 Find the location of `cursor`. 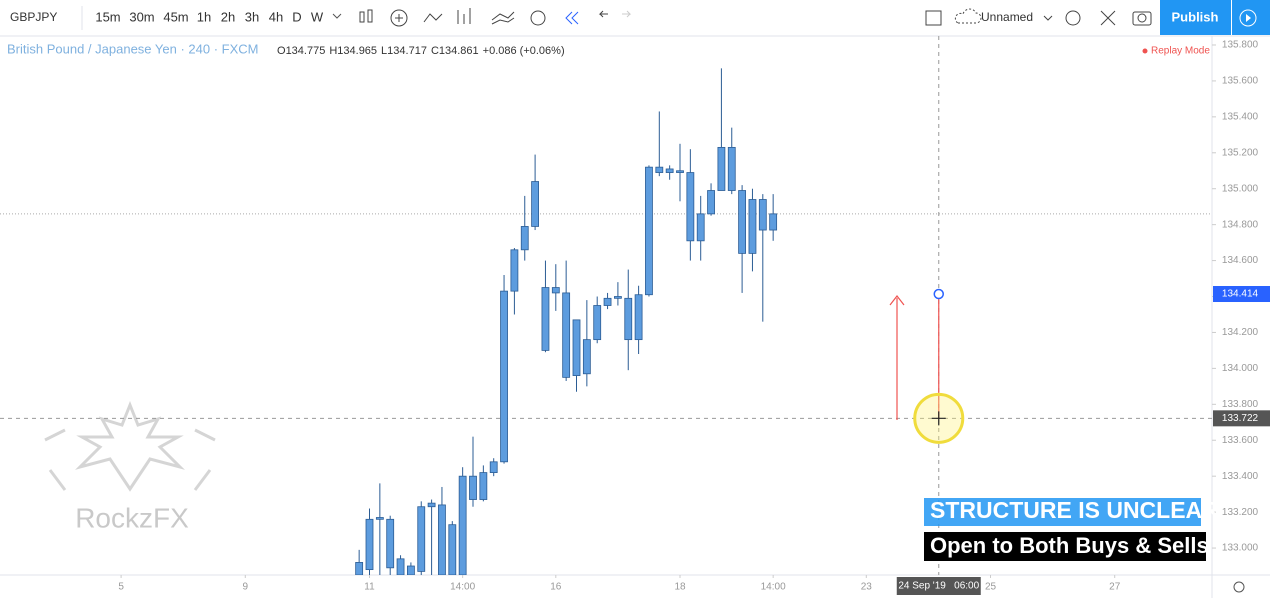

cursor is located at coordinates (938, 418).